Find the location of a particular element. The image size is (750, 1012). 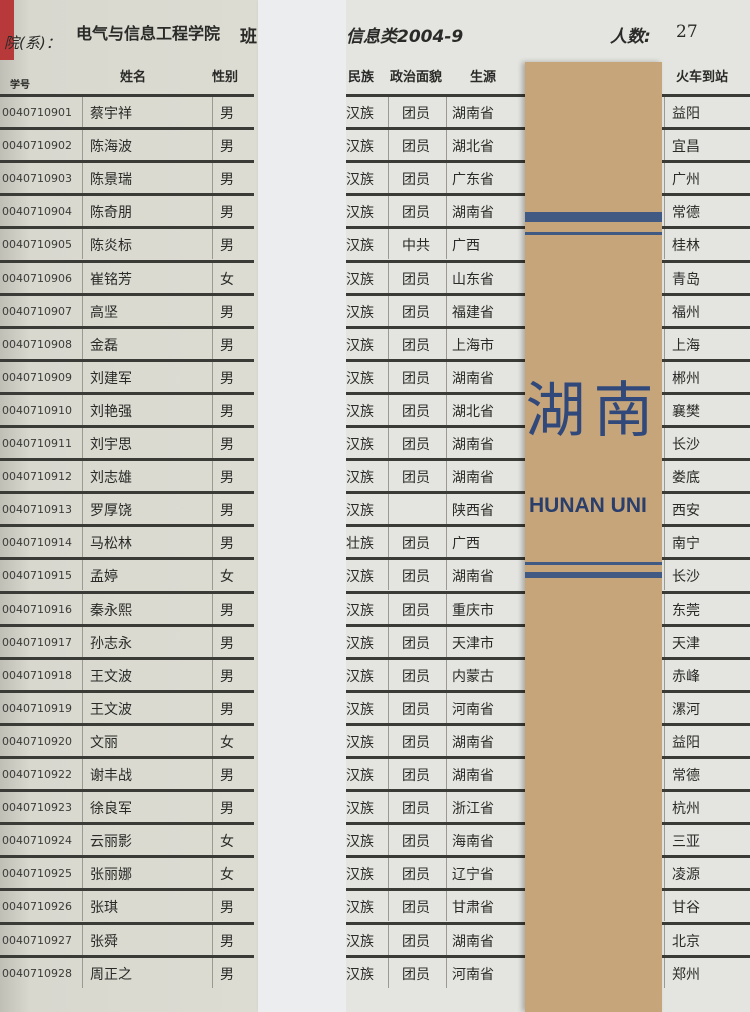

student-station: 桂林 is located at coordinates (686, 246).